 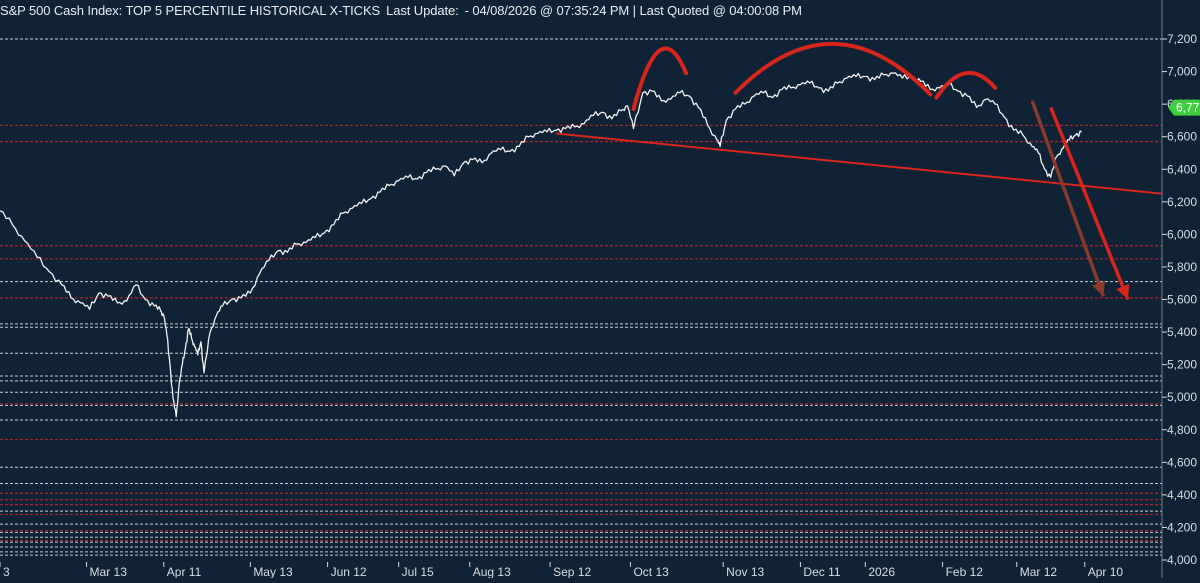 What do you see at coordinates (6, 571) in the screenshot?
I see `x-tick-label: 3` at bounding box center [6, 571].